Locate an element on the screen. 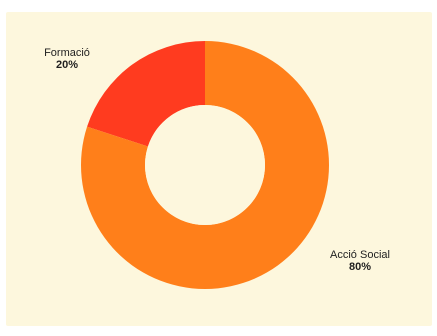 Image resolution: width=437 pixels, height=336 pixels. slice-label-accio-social: Acció Social 80% is located at coordinates (360, 261).